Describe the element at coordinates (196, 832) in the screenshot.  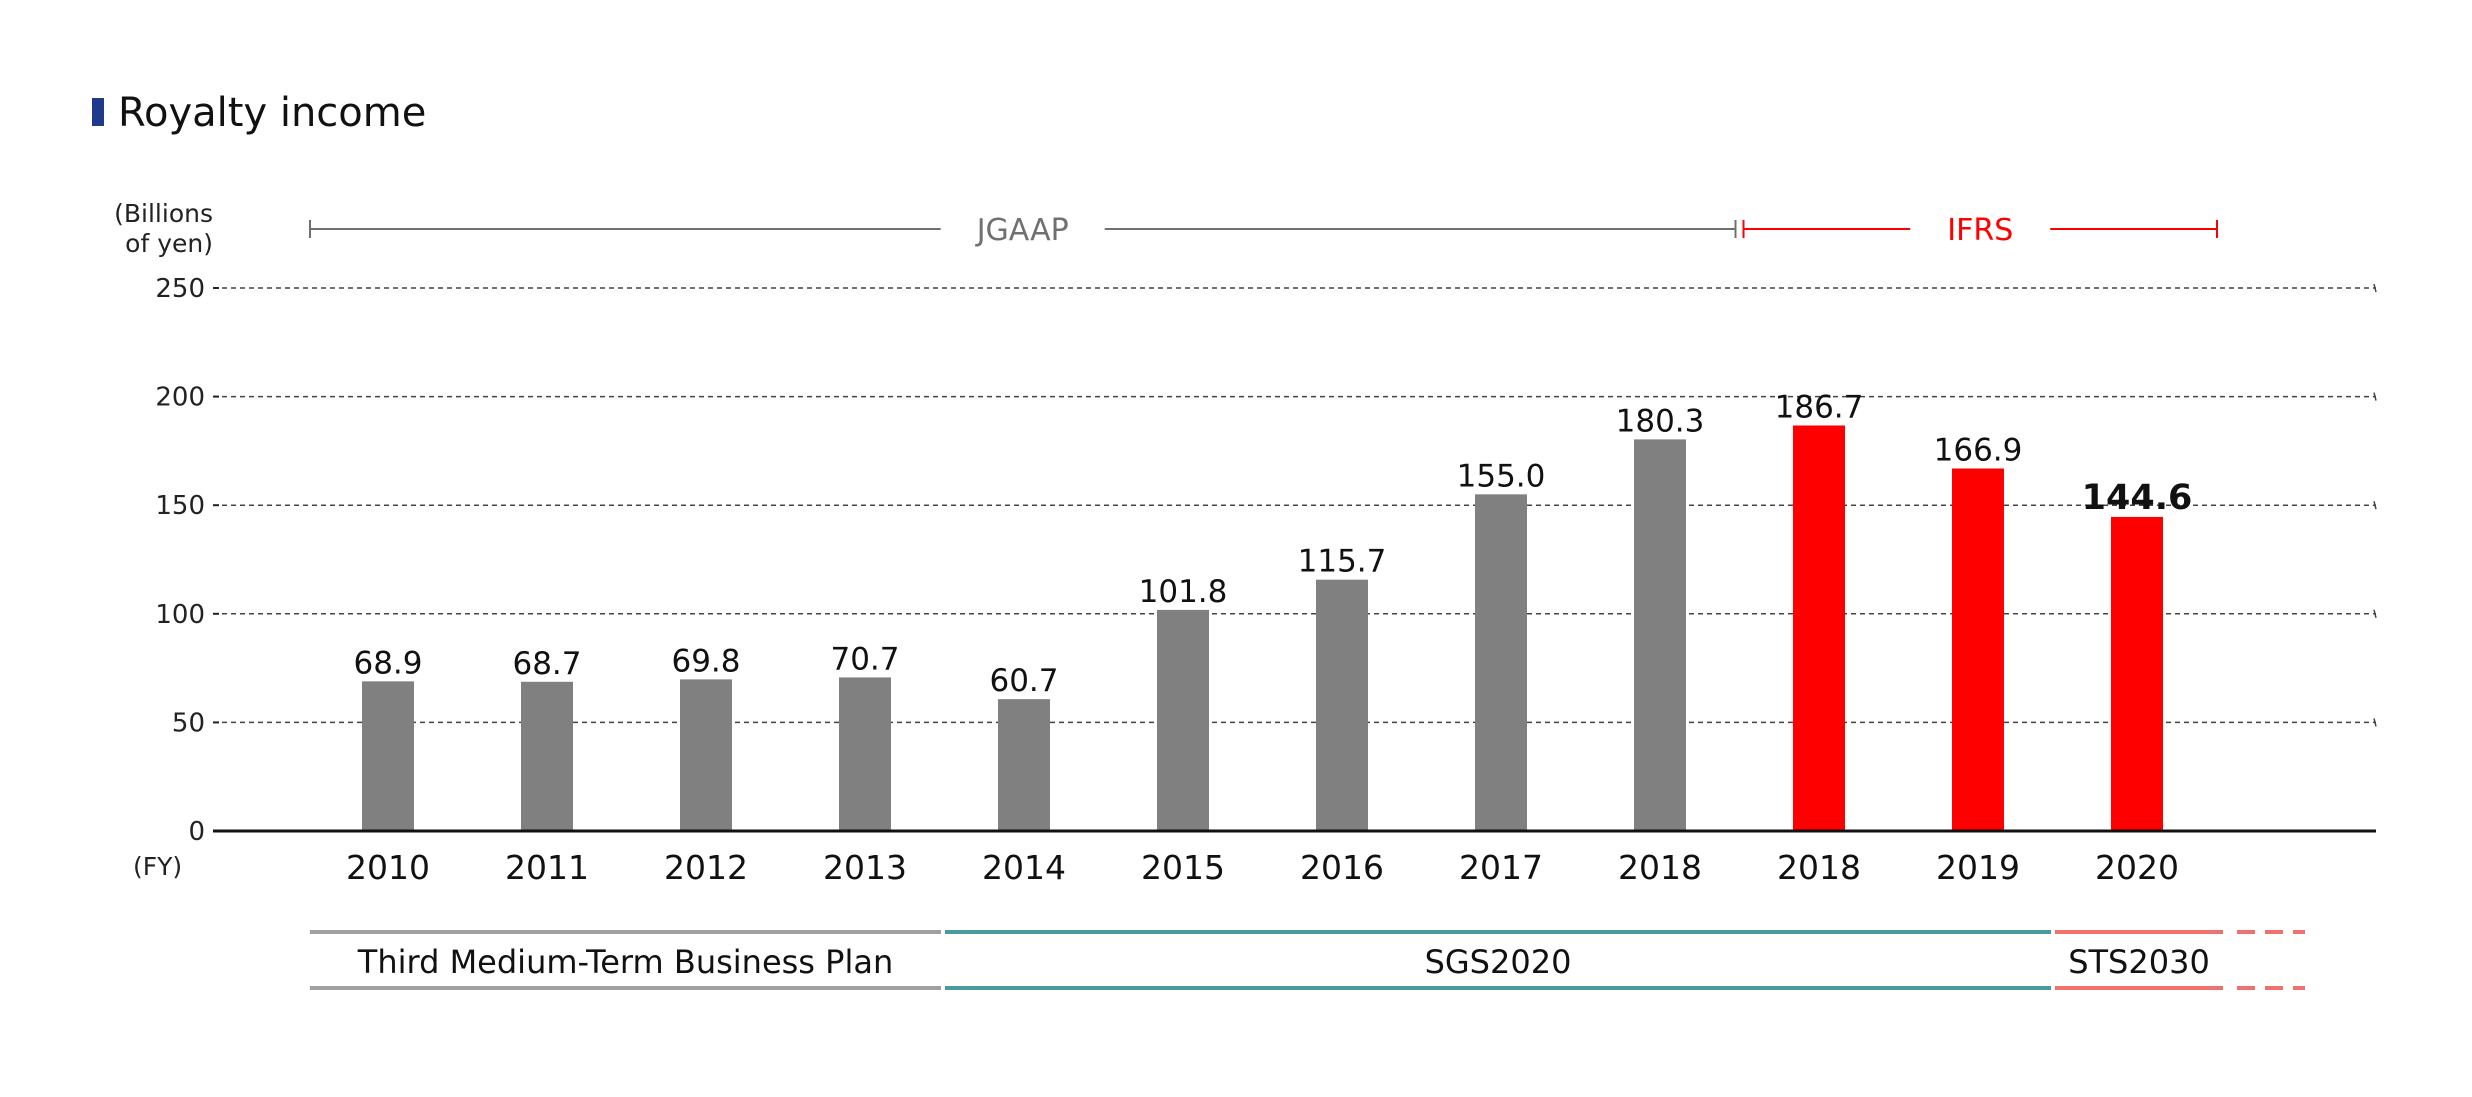
I see `y-tick-label: 0` at that location.